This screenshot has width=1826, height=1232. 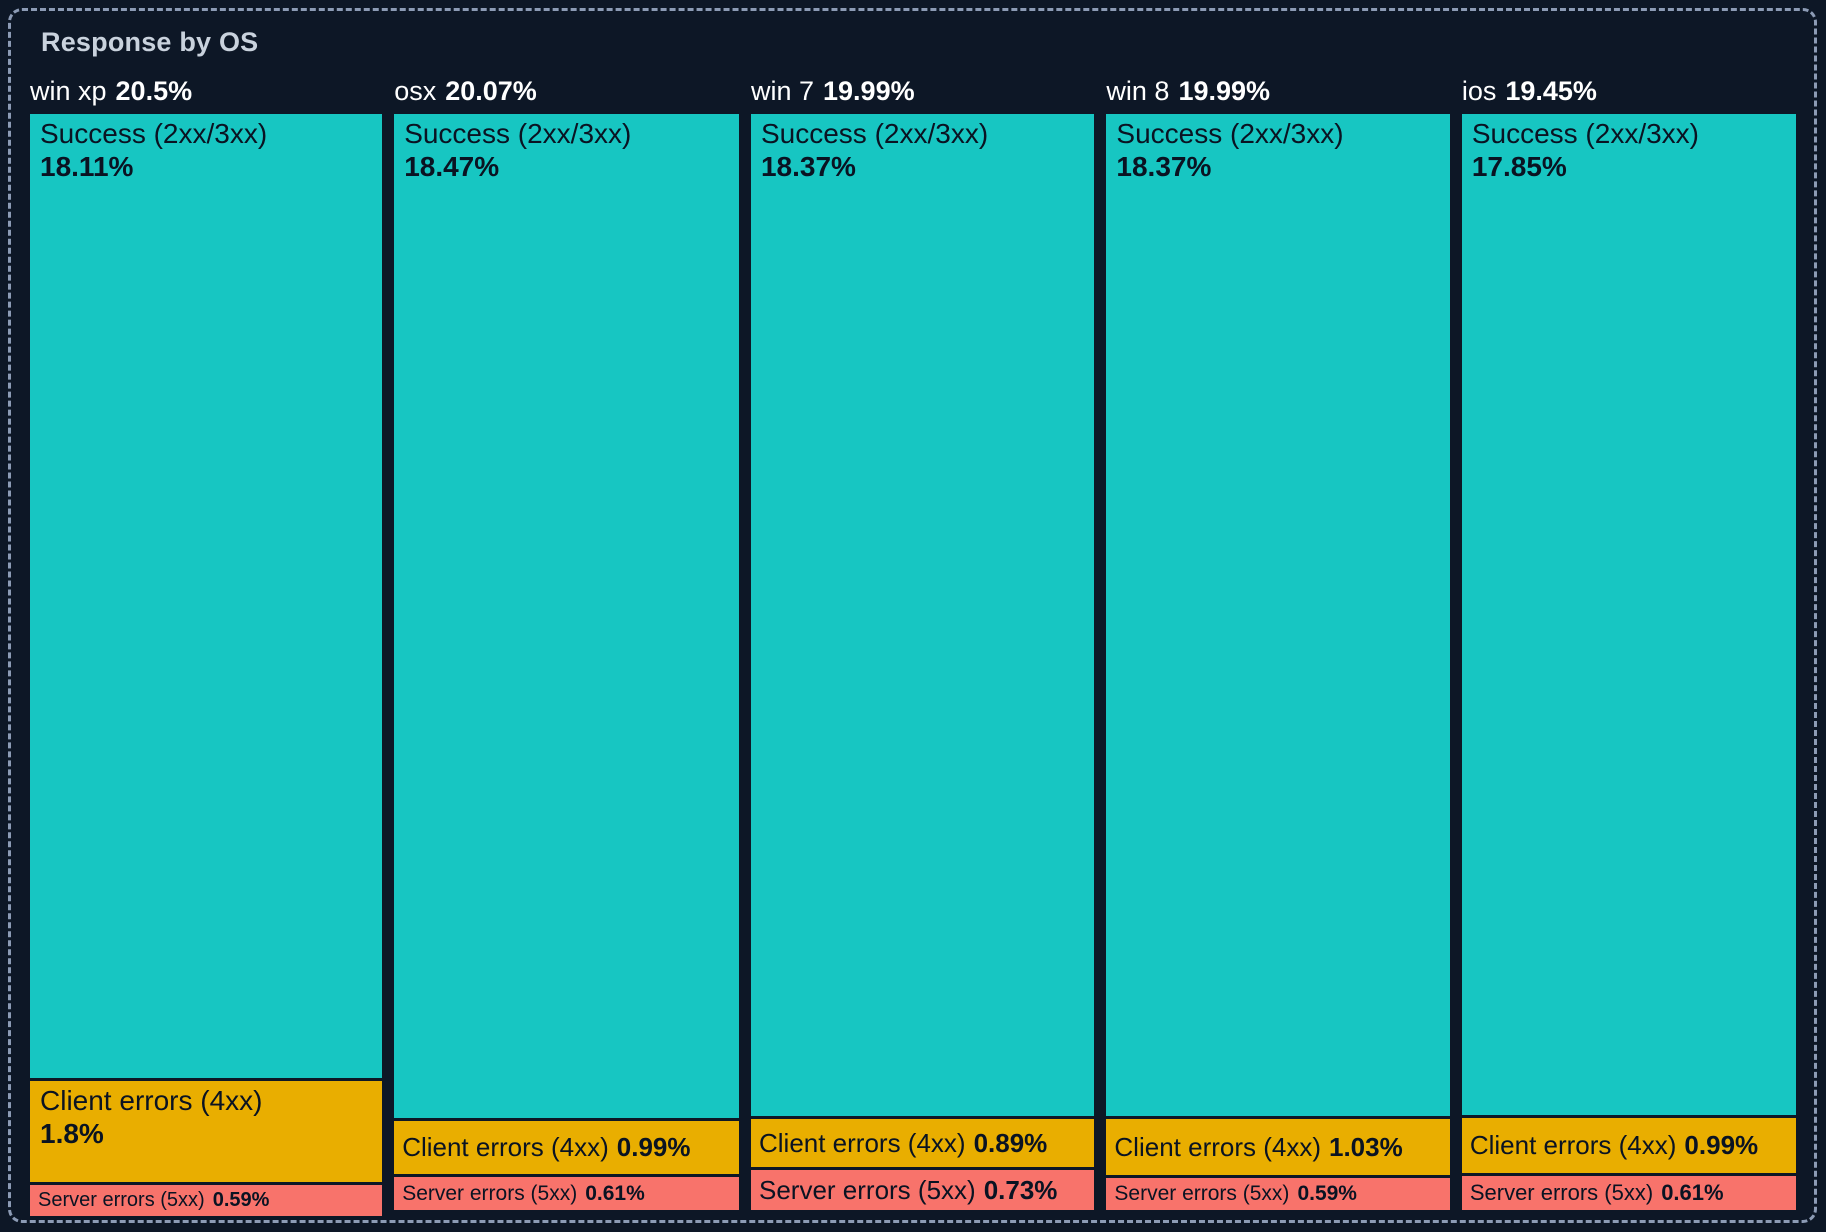 I want to click on cell-value: 0.89%, so click(x=1010, y=1142).